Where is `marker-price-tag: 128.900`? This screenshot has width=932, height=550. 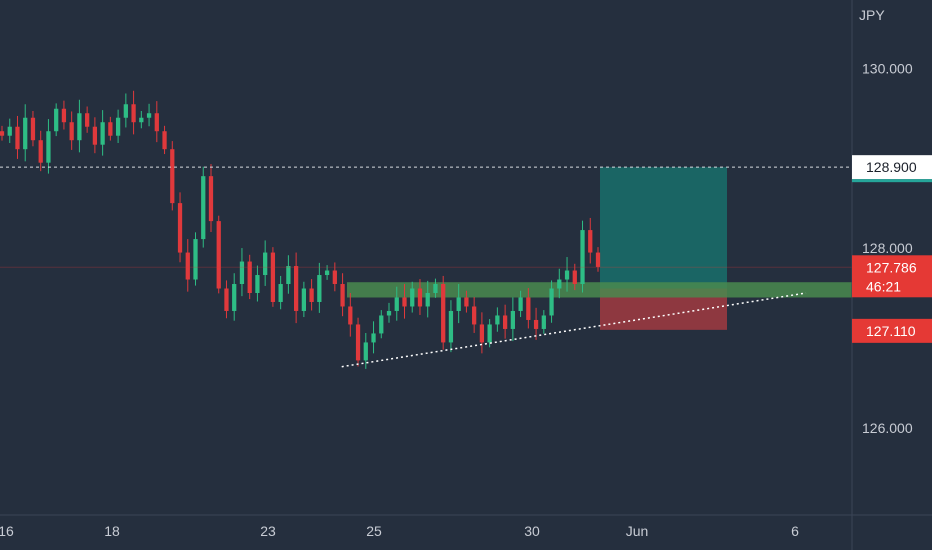
marker-price-tag: 128.900 is located at coordinates (891, 167).